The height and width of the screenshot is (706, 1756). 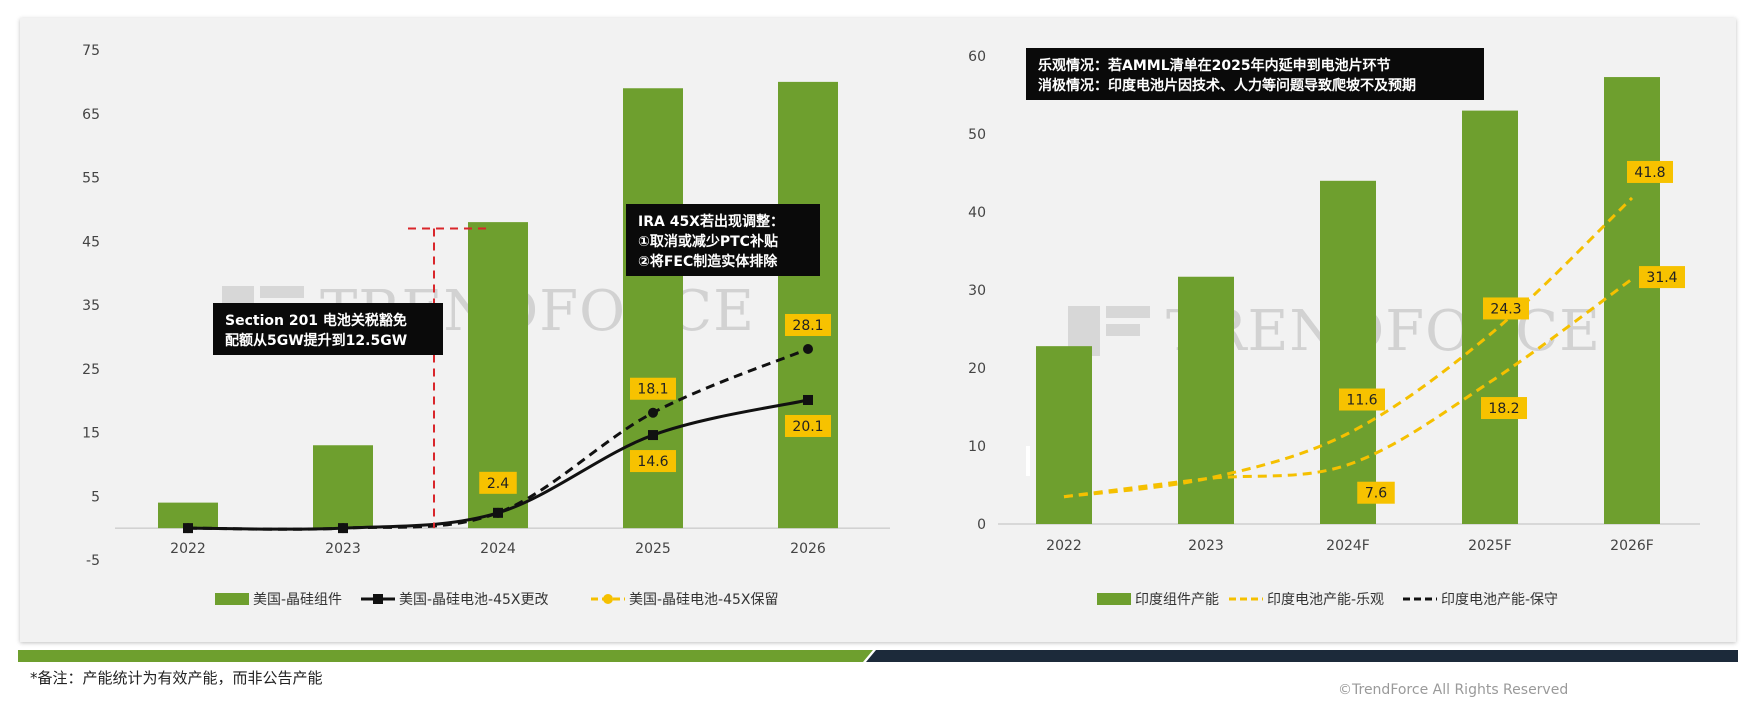 What do you see at coordinates (981, 525) in the screenshot?
I see `y-tick-label: 0` at bounding box center [981, 525].